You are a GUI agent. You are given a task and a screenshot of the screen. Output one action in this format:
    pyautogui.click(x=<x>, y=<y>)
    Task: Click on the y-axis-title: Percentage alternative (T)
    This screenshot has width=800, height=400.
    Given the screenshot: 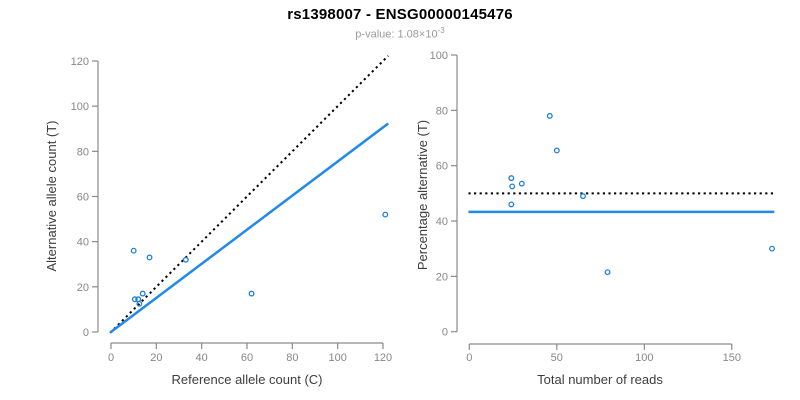 What is the action you would take?
    pyautogui.click(x=422, y=195)
    